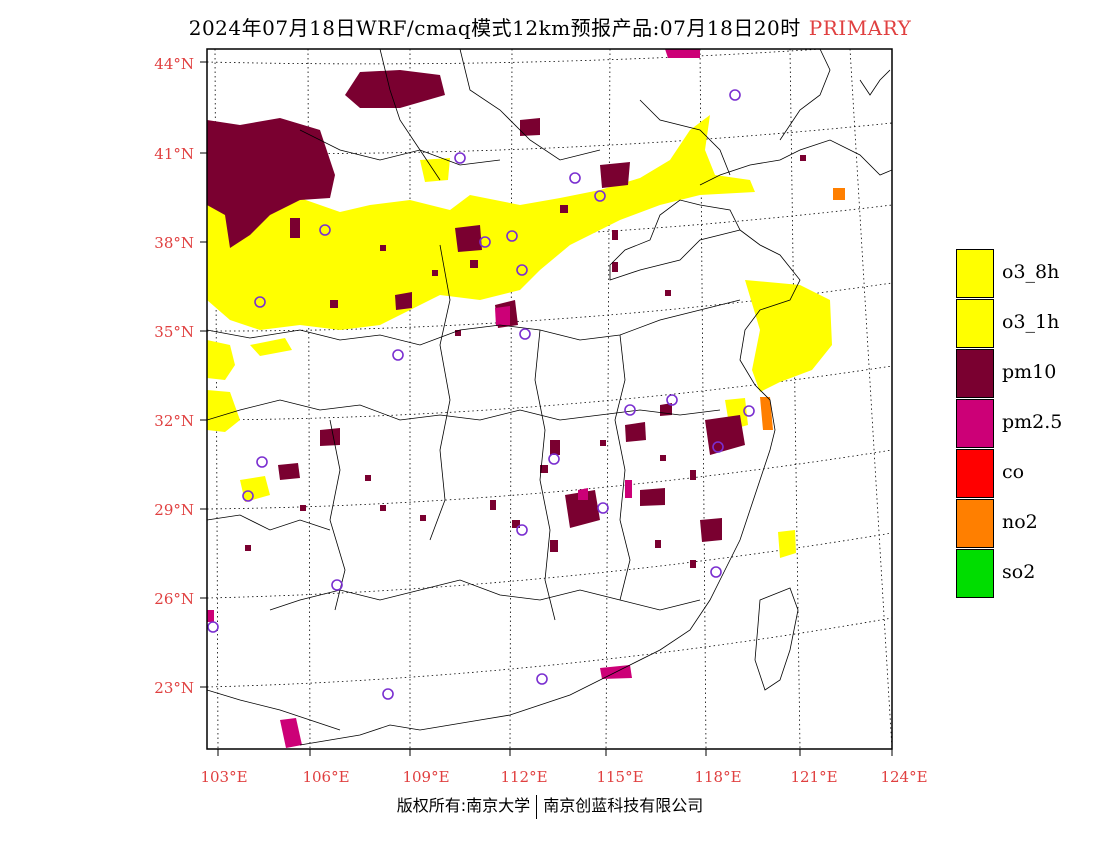 This screenshot has width=1100, height=850. What do you see at coordinates (1019, 572) in the screenshot?
I see `legend-label: so2` at bounding box center [1019, 572].